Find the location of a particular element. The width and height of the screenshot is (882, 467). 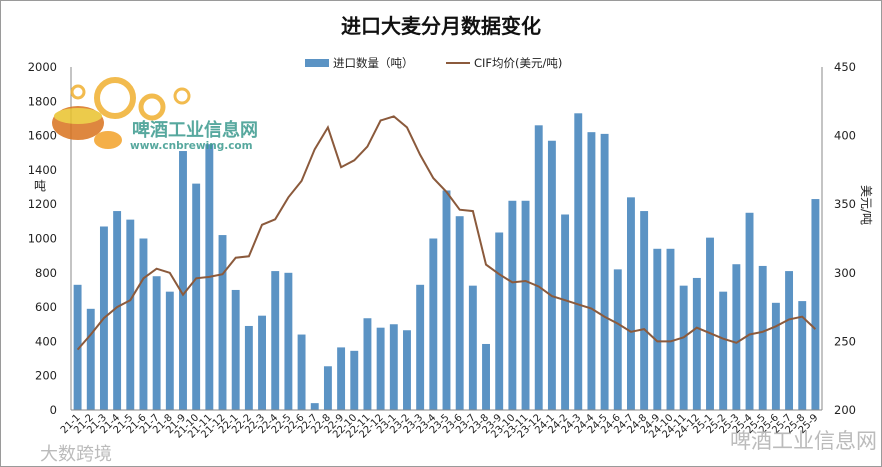

left-tick-label: 2000 is located at coordinates (42, 67).